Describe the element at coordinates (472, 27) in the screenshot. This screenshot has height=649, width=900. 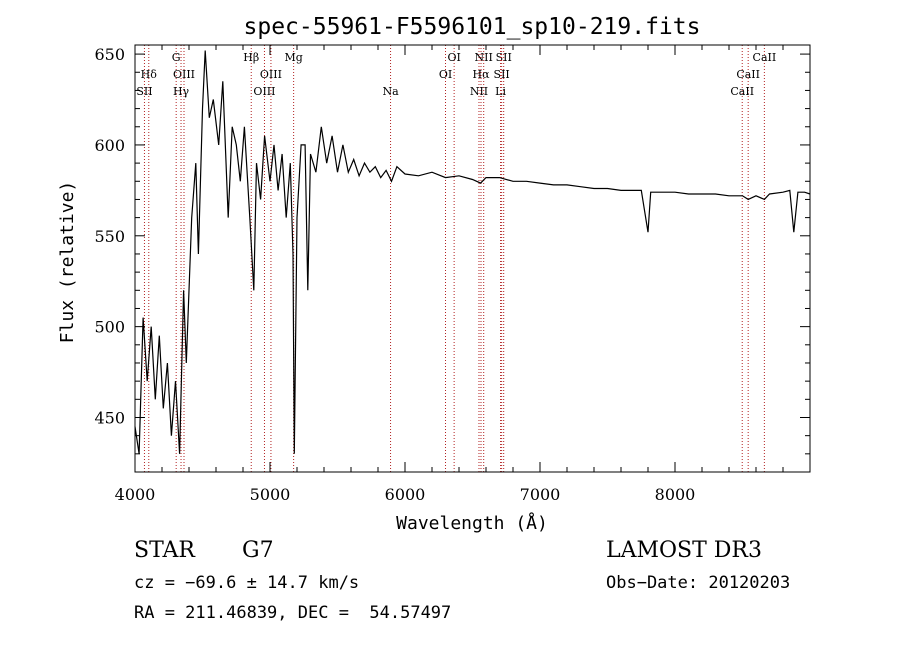
I see `chart-title: spec-55961-F5596101_sp10-219.fits` at that location.